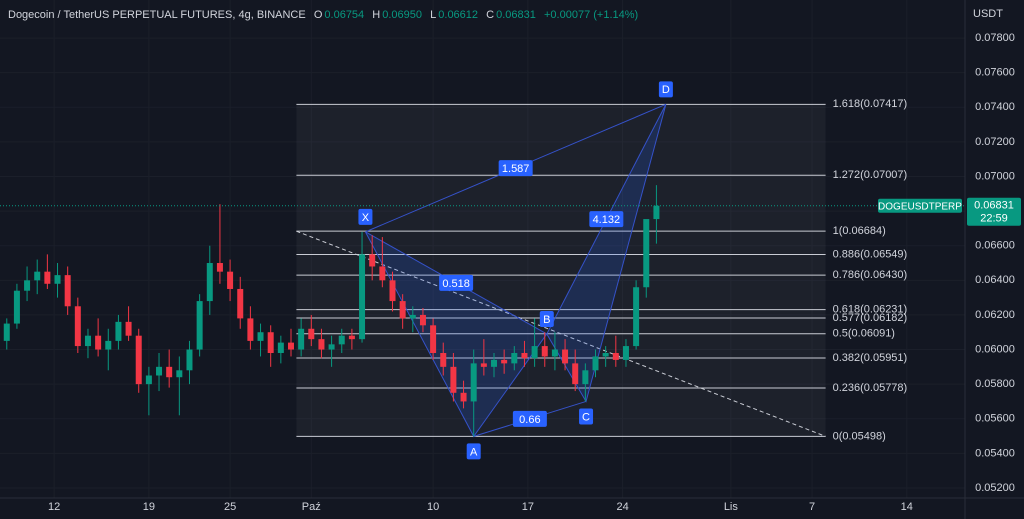 The width and height of the screenshot is (1024, 519). What do you see at coordinates (995, 246) in the screenshot?
I see `y-tick-label: 0.06600` at bounding box center [995, 246].